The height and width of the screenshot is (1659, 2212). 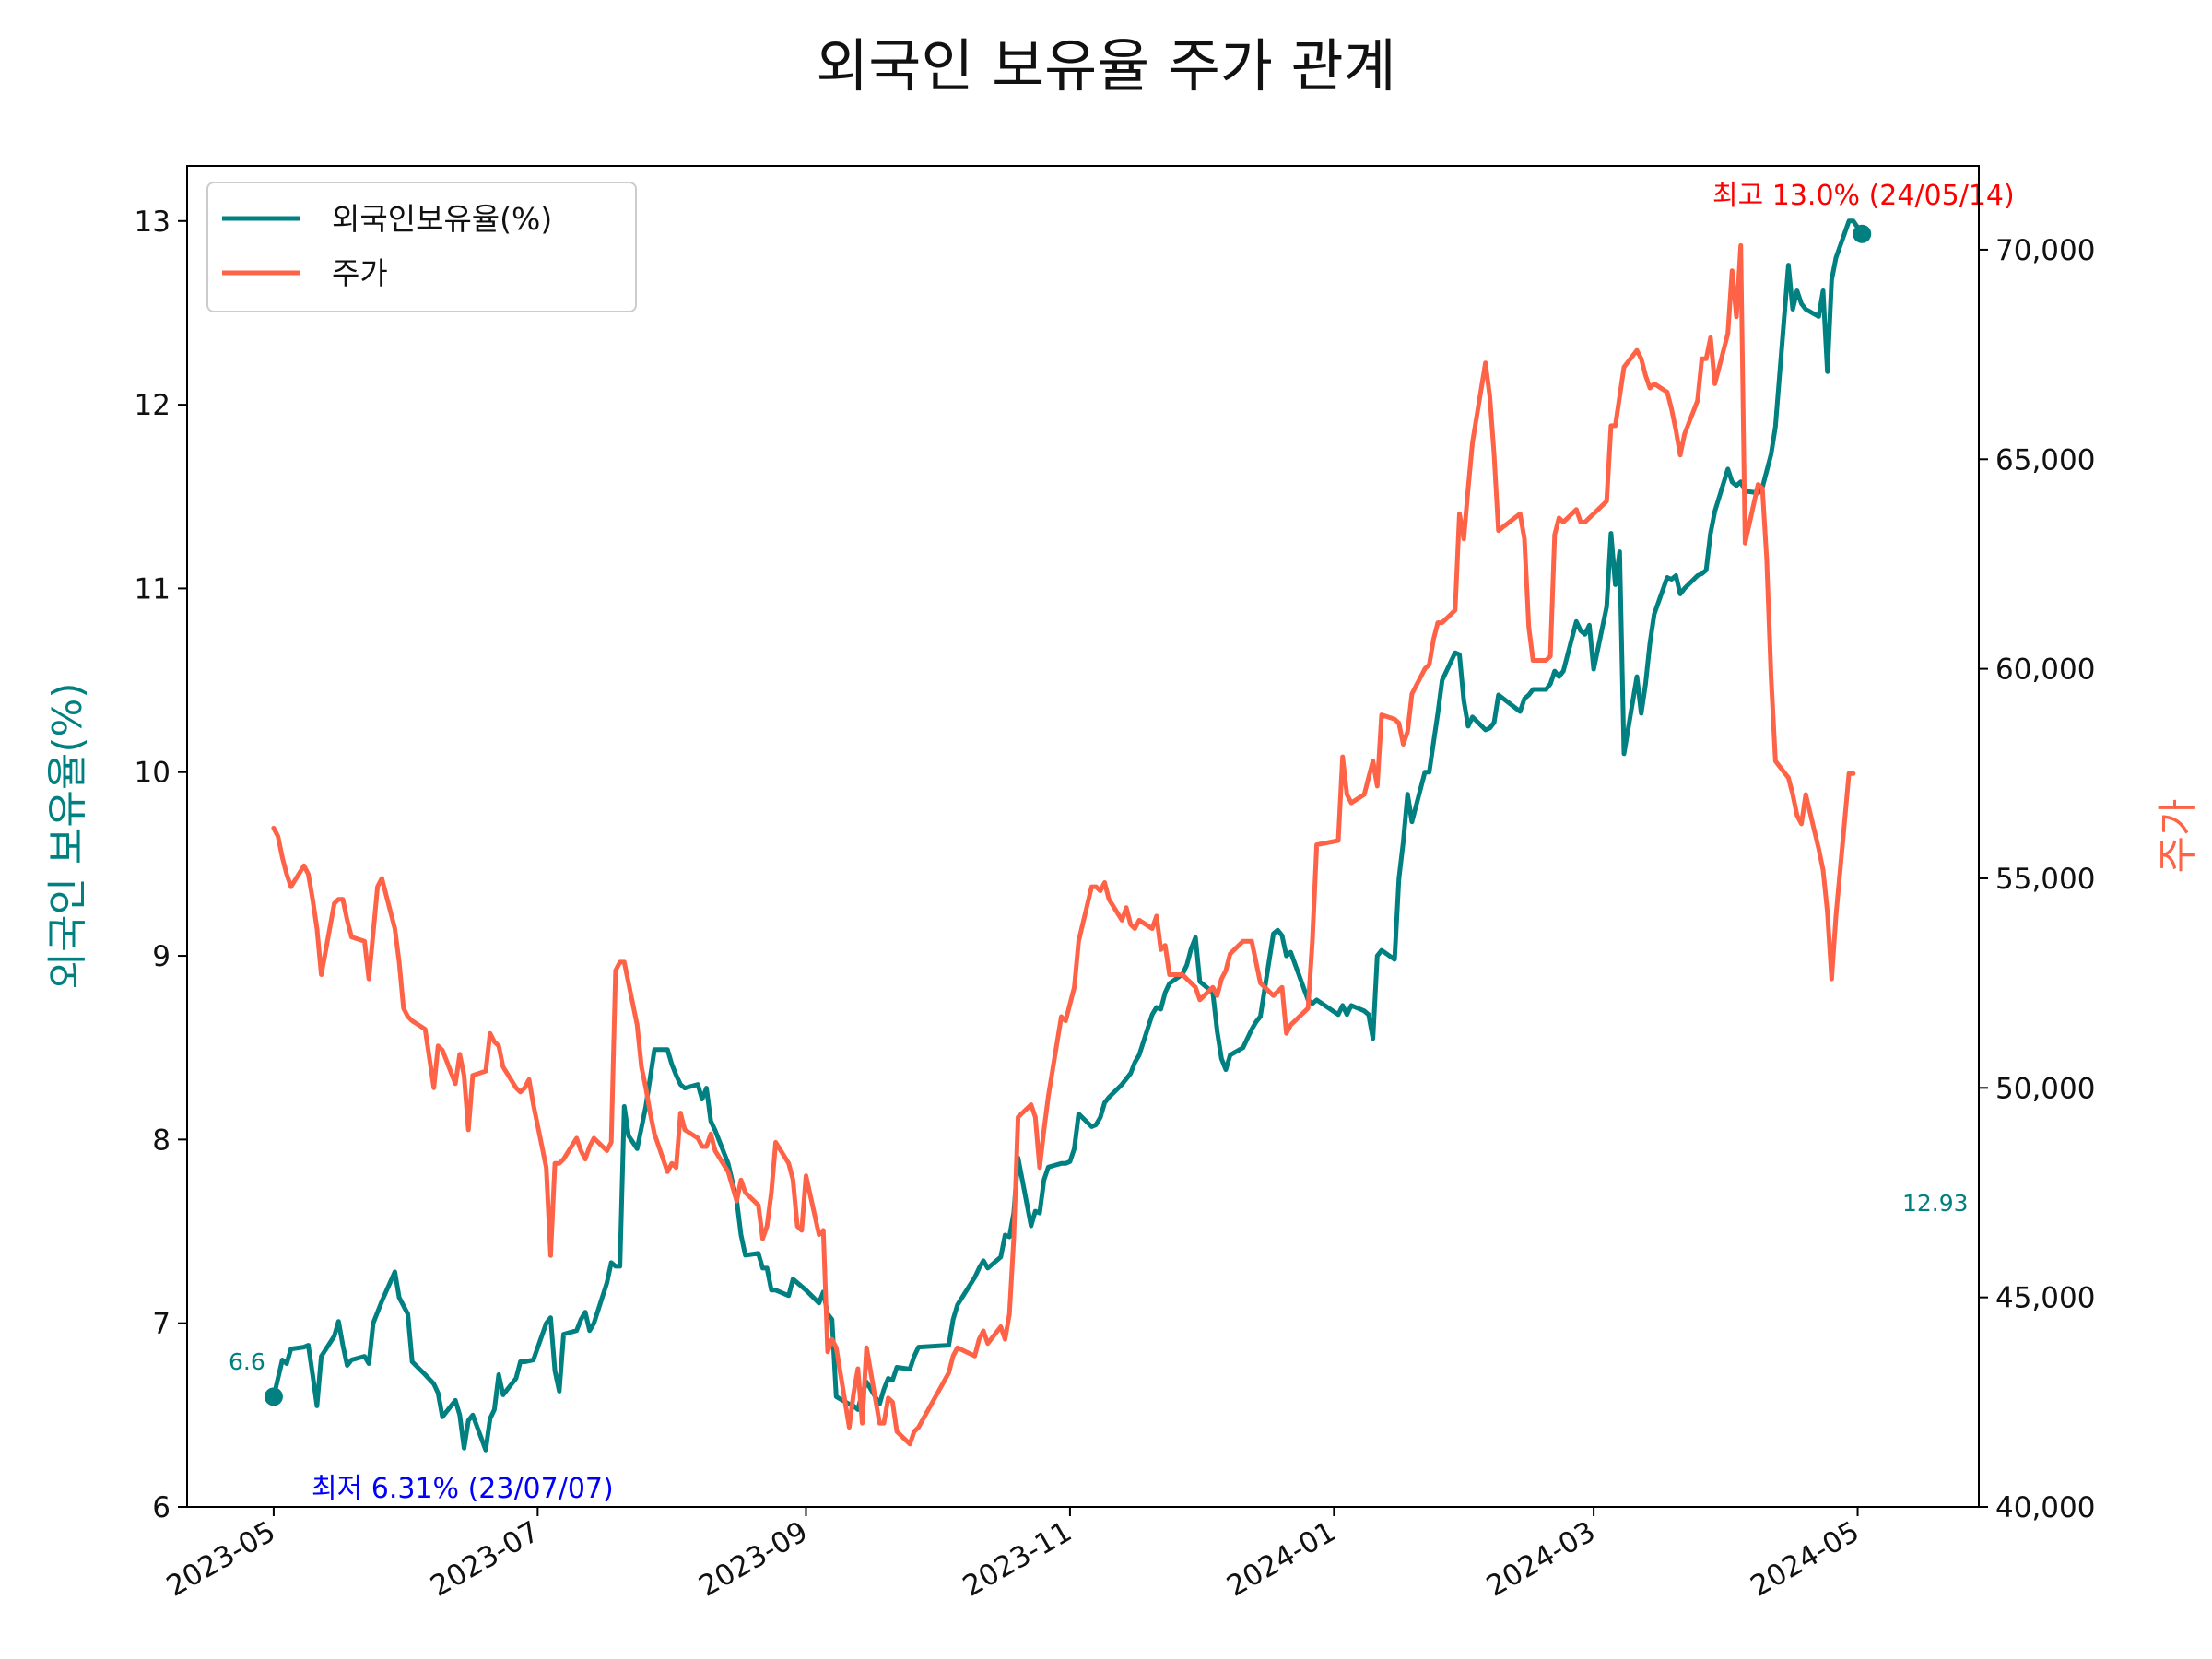 What do you see at coordinates (2178, 836) in the screenshot?
I see `right-y-axis-label: 주가` at bounding box center [2178, 836].